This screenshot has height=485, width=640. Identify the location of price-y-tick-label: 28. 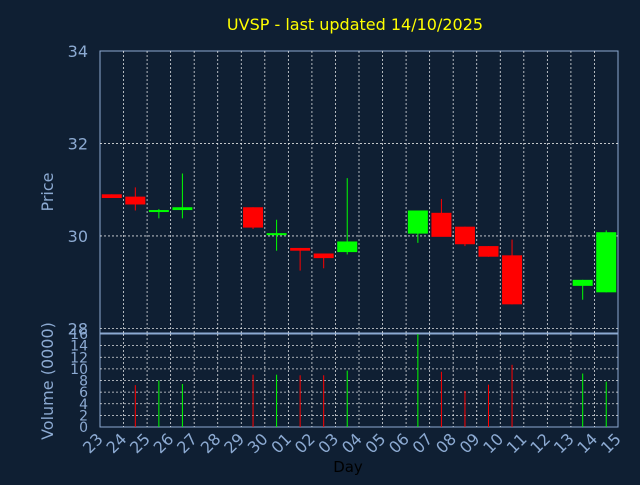
(78, 328).